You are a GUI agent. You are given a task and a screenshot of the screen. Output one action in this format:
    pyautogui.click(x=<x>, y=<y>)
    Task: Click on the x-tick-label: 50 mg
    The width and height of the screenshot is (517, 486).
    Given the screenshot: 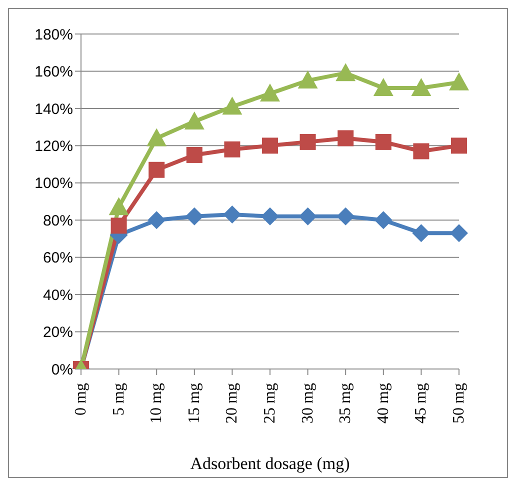 What is the action you would take?
    pyautogui.click(x=459, y=403)
    